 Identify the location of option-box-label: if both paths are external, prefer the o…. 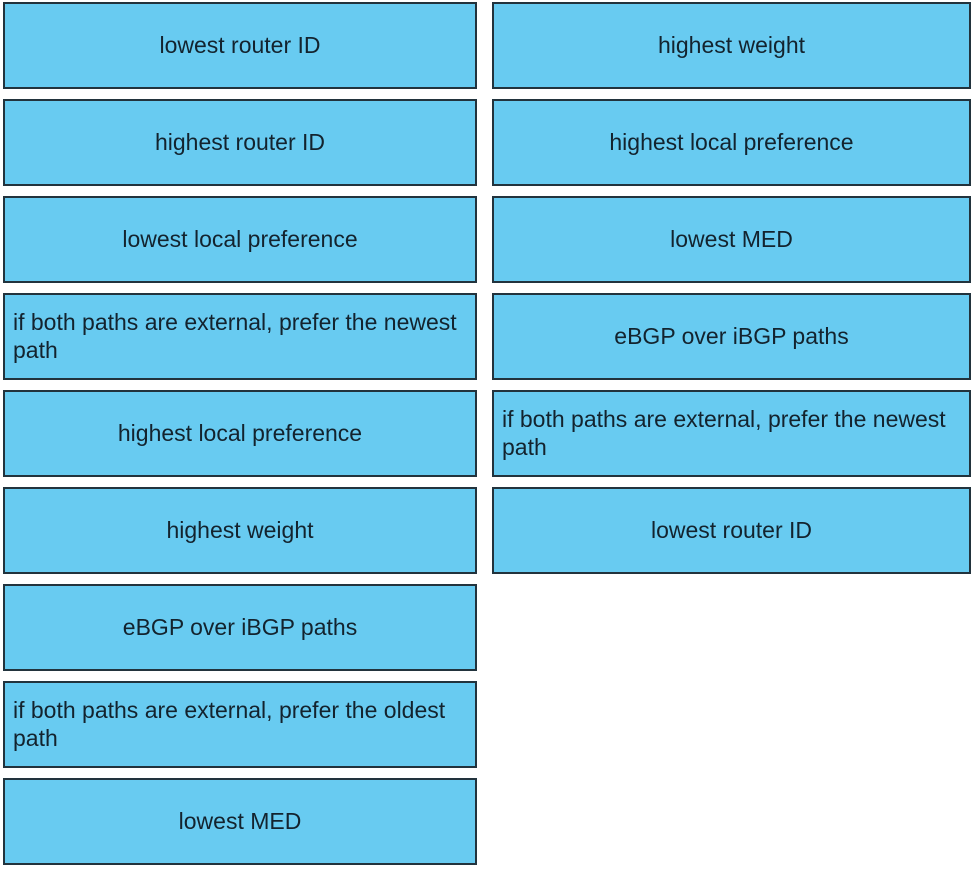
(229, 724).